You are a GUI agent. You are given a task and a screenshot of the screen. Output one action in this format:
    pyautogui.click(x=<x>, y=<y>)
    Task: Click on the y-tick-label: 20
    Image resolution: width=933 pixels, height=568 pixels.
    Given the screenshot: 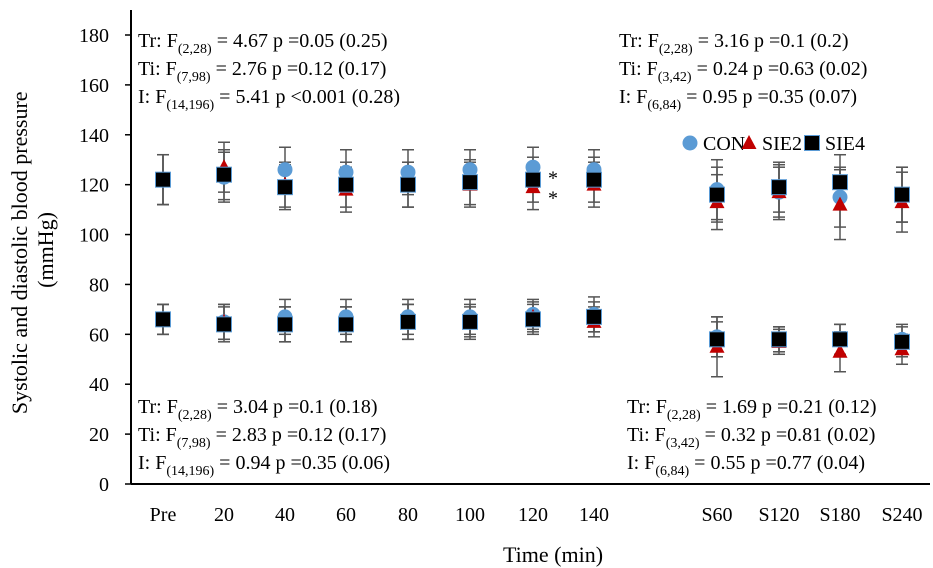 What is the action you would take?
    pyautogui.click(x=99, y=435)
    